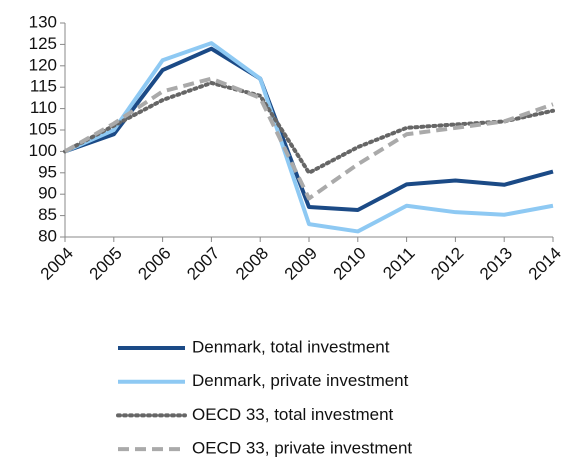 This screenshot has height=463, width=563. Describe the element at coordinates (47, 235) in the screenshot. I see `y-tick-label: 80` at that location.